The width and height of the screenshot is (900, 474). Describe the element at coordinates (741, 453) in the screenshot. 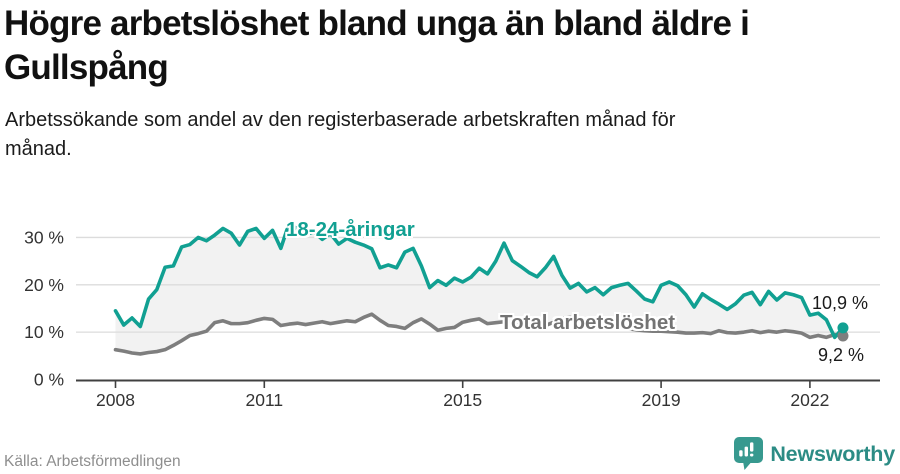

I see `logo-bar-short` at that location.